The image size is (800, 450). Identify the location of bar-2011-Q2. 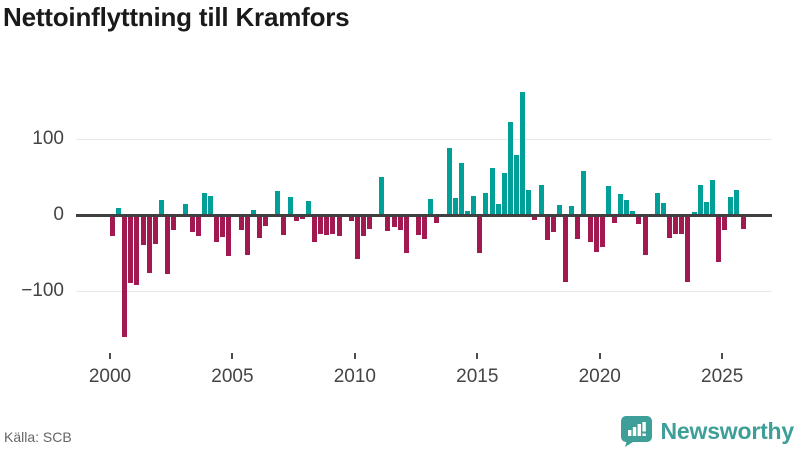
(388, 223).